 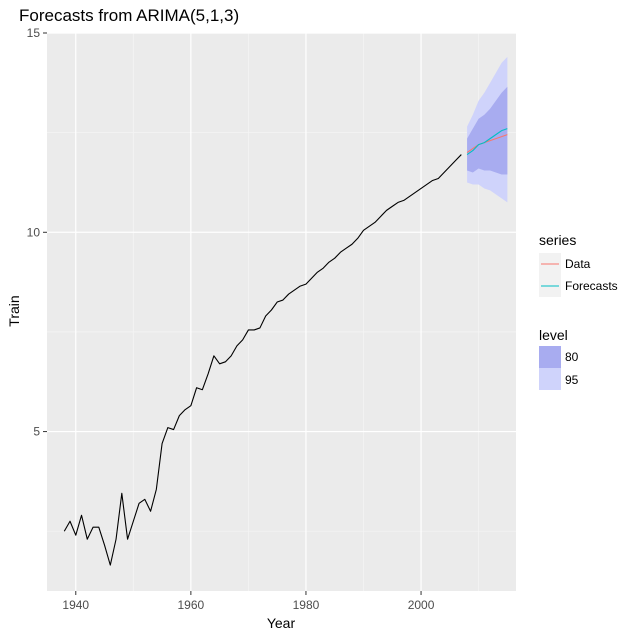 I want to click on legend-level-title: level, so click(x=553, y=335).